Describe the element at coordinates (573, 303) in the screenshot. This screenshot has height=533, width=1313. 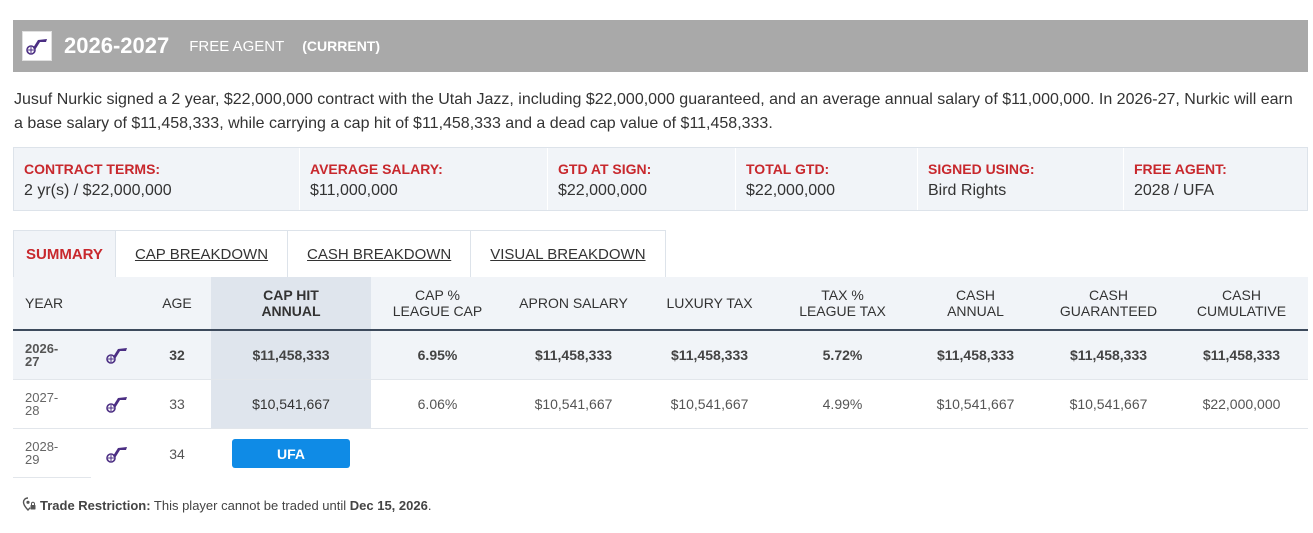
I see `header-apron-salary: APRON SALARY` at that location.